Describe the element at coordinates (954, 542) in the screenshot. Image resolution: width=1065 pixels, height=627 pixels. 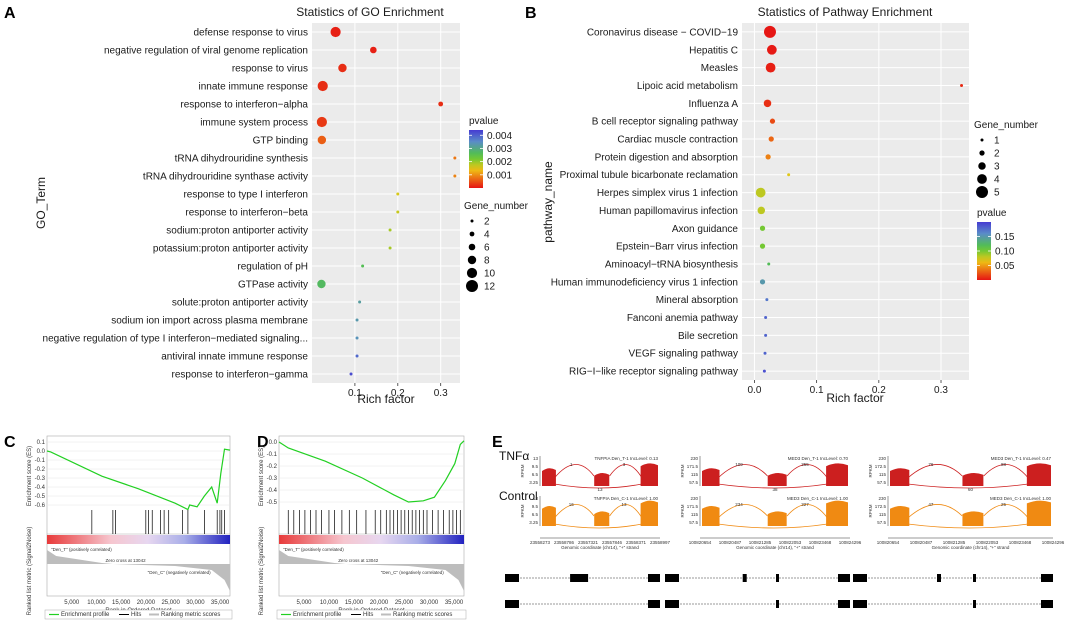
I see `genomic-tick-label: 100821285` at that location.